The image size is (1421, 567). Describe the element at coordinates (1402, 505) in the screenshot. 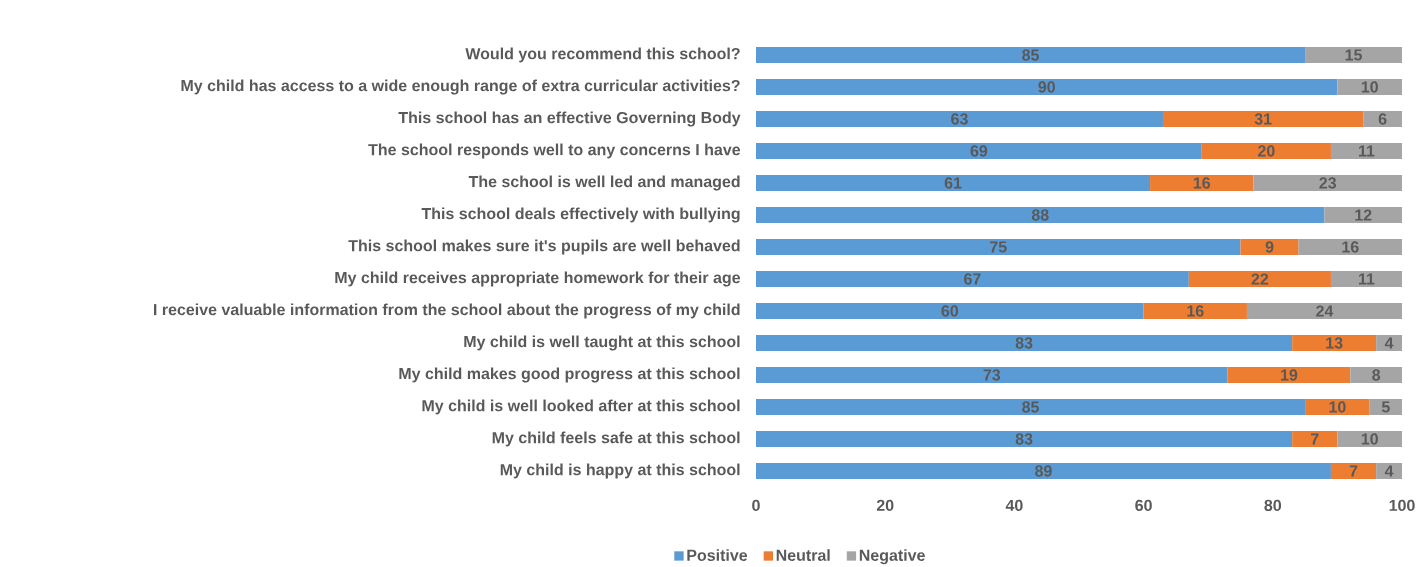

I see `x-tick-label: 100` at that location.